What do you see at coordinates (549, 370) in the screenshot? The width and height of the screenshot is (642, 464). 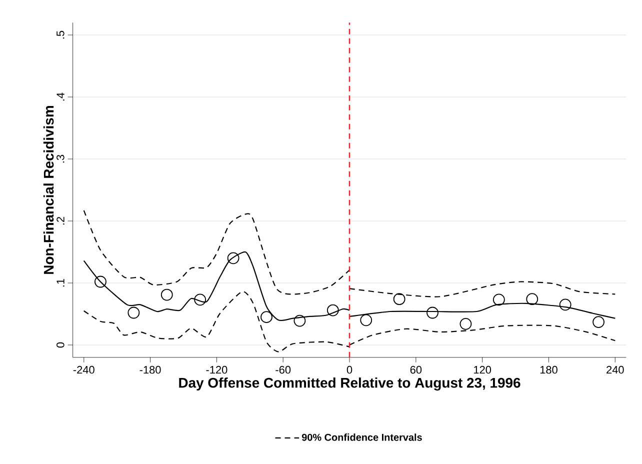 I see `x-tick-label: 180` at bounding box center [549, 370].